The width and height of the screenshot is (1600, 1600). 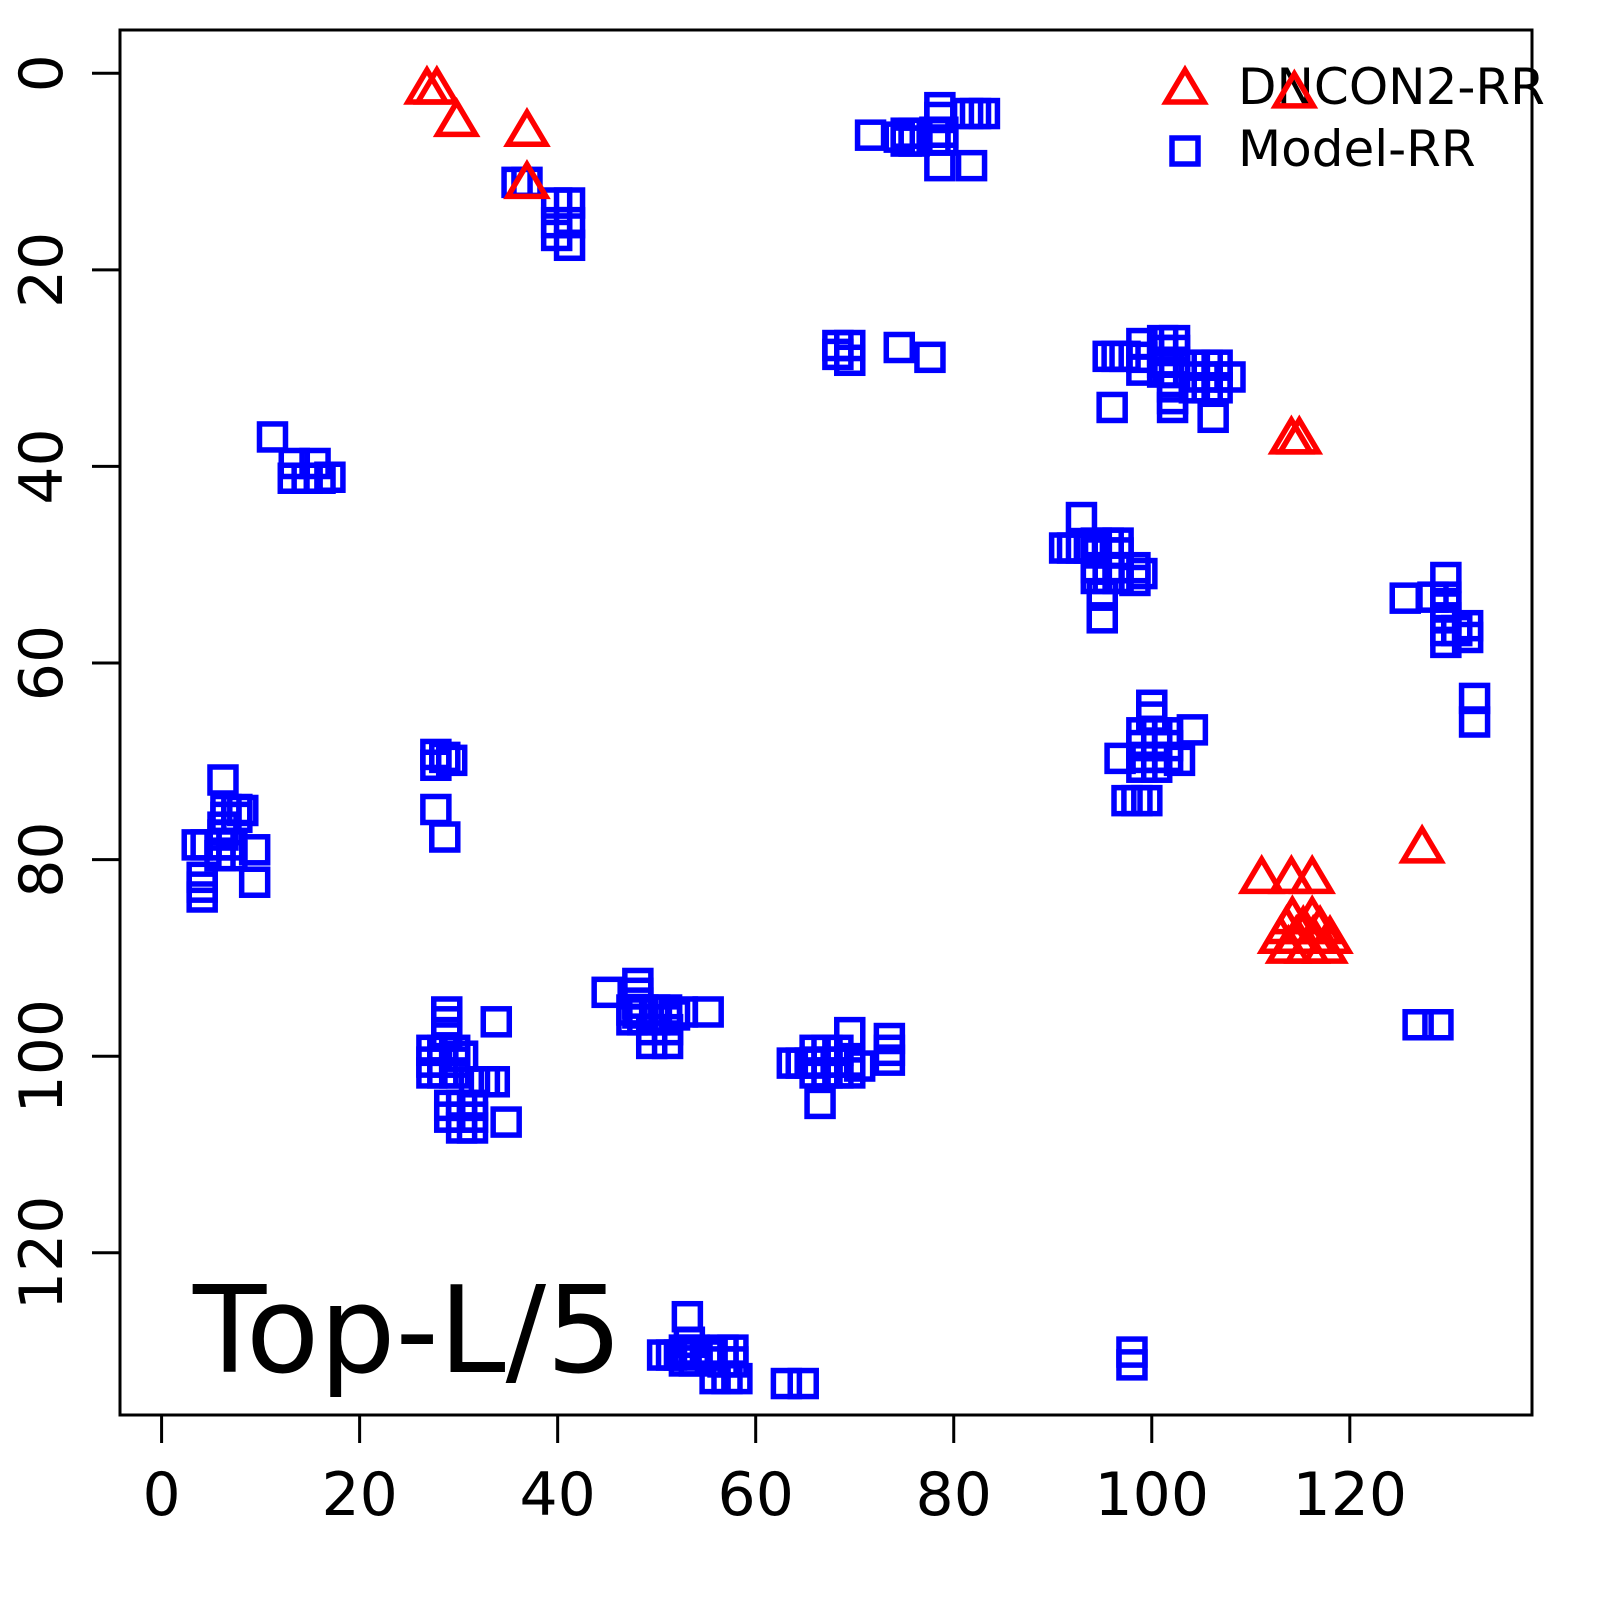 I want to click on legend-triangle-icon, so click(x=1185, y=84).